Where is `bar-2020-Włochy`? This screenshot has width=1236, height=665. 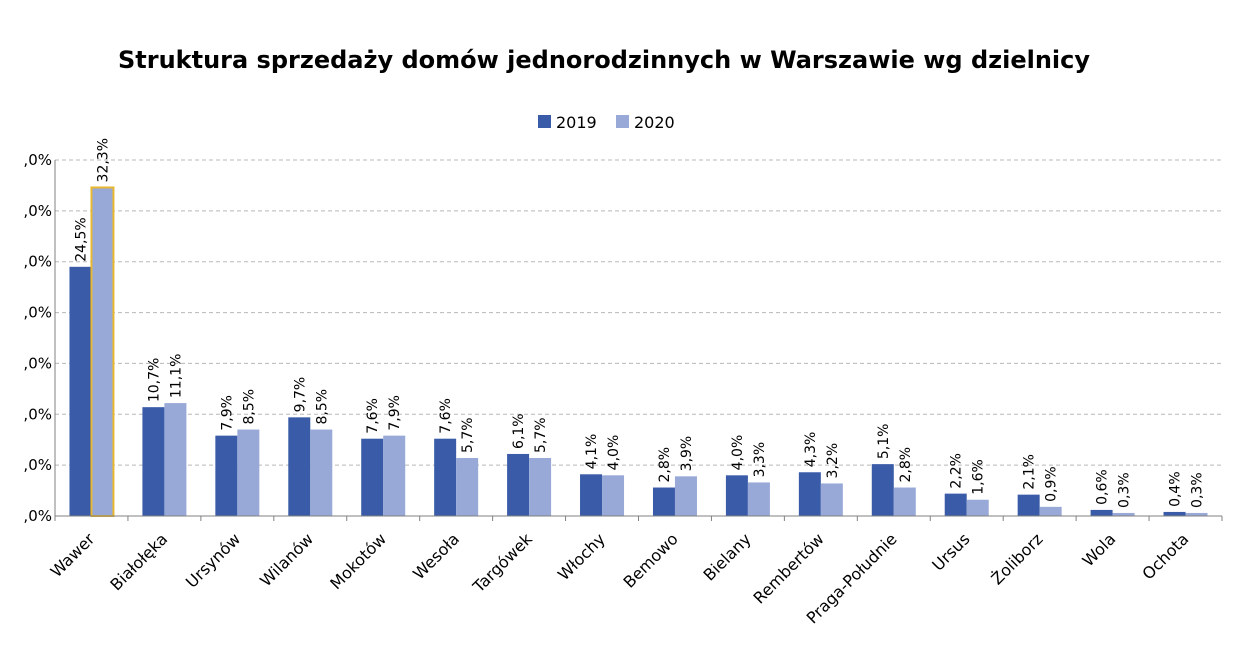 bar-2020-Włochy is located at coordinates (613, 495).